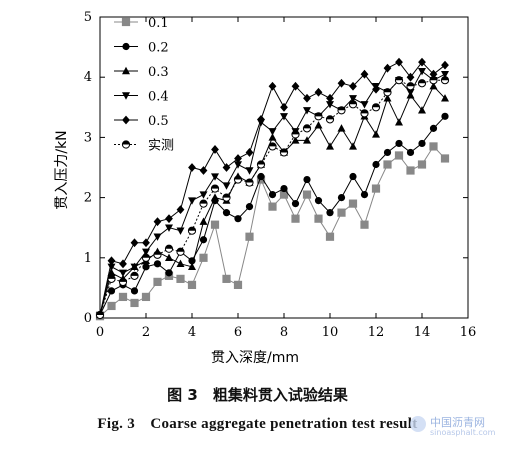 This screenshot has width=515, height=457. Describe the element at coordinates (62, 169) in the screenshot. I see `y-axis-label: 贯入压力/kN` at that location.